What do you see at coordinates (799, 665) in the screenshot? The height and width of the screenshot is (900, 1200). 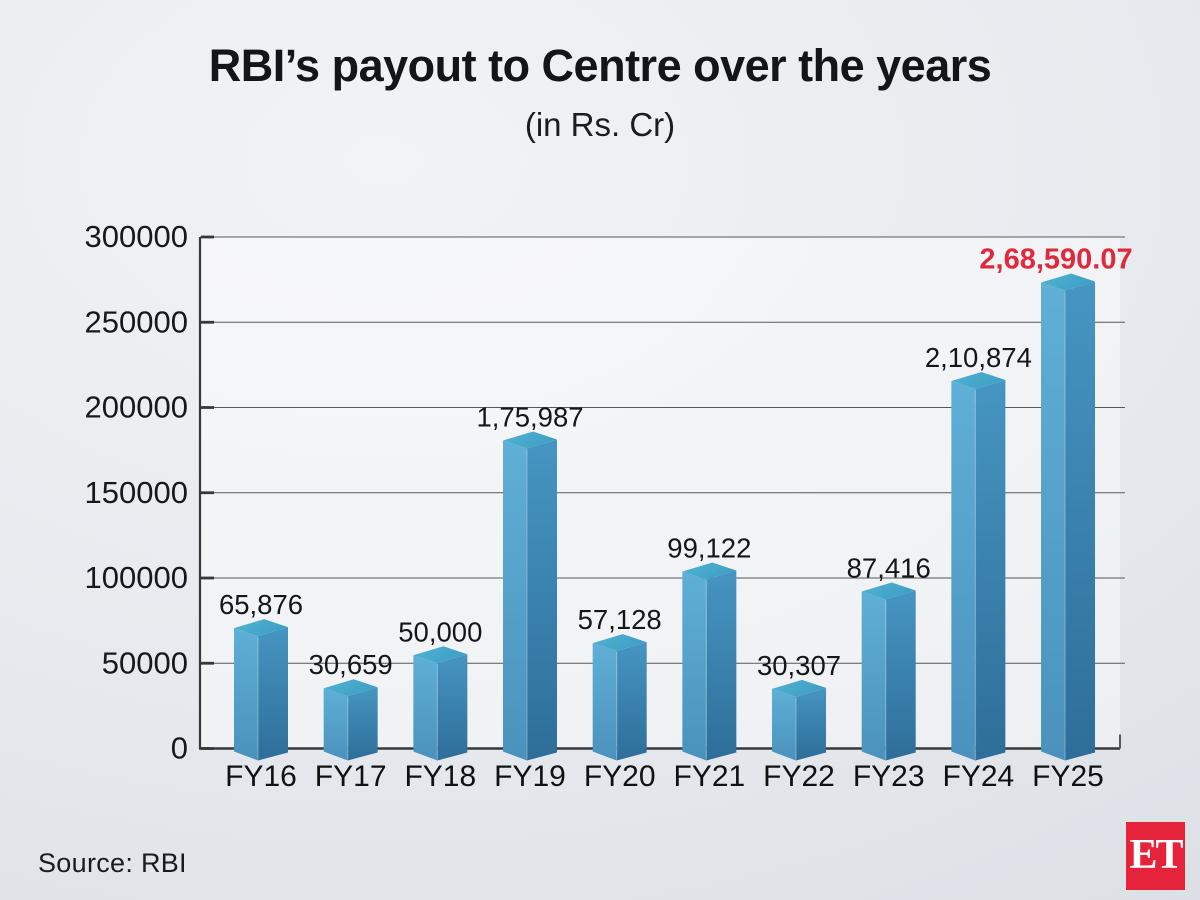 I see `value-label-fy22: 30,307` at bounding box center [799, 665].